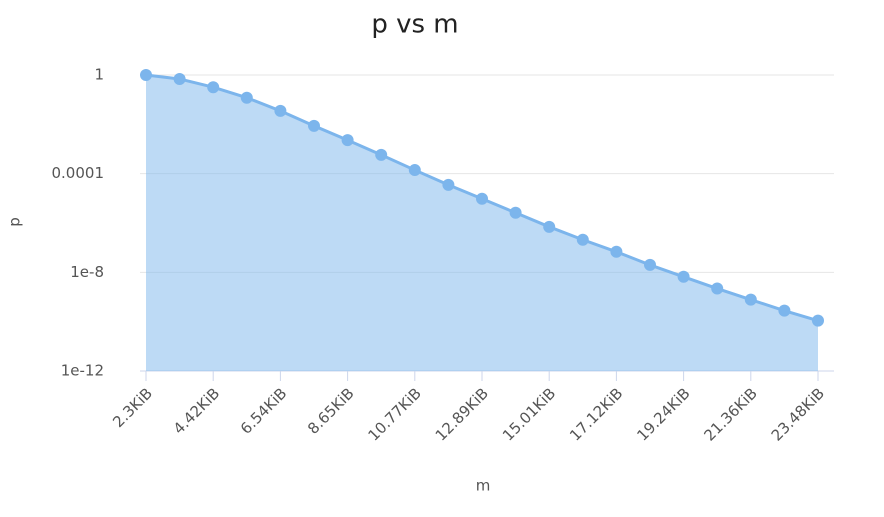 Image resolution: width=884 pixels, height=517 pixels. I want to click on x-tick-label: 2.3KiB, so click(132, 407).